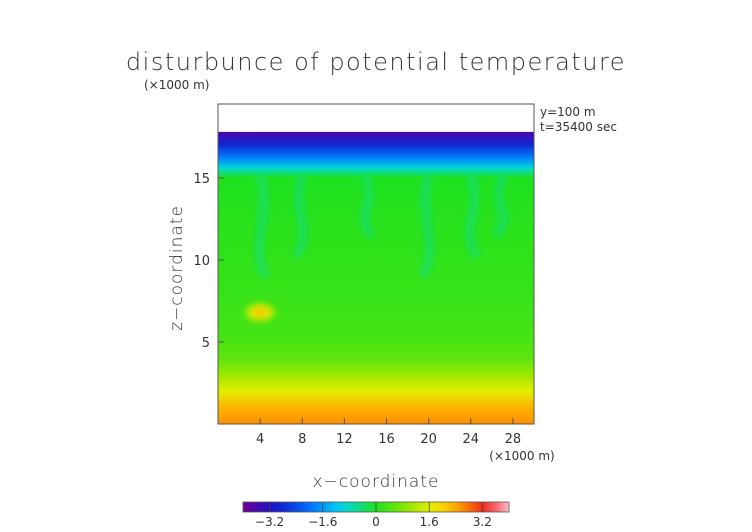 The image size is (752, 532). What do you see at coordinates (428, 439) in the screenshot?
I see `x-tick-label: 20` at bounding box center [428, 439].